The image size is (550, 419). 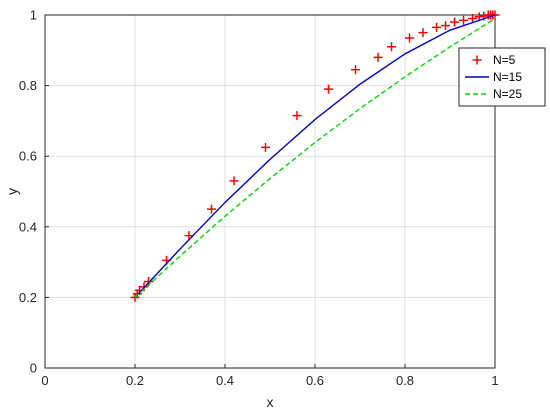 I want to click on y-axis-label: y, so click(x=12, y=191).